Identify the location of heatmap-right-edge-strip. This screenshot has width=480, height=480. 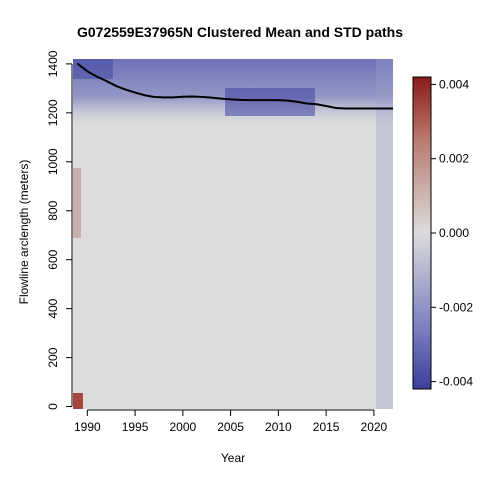
(384, 234).